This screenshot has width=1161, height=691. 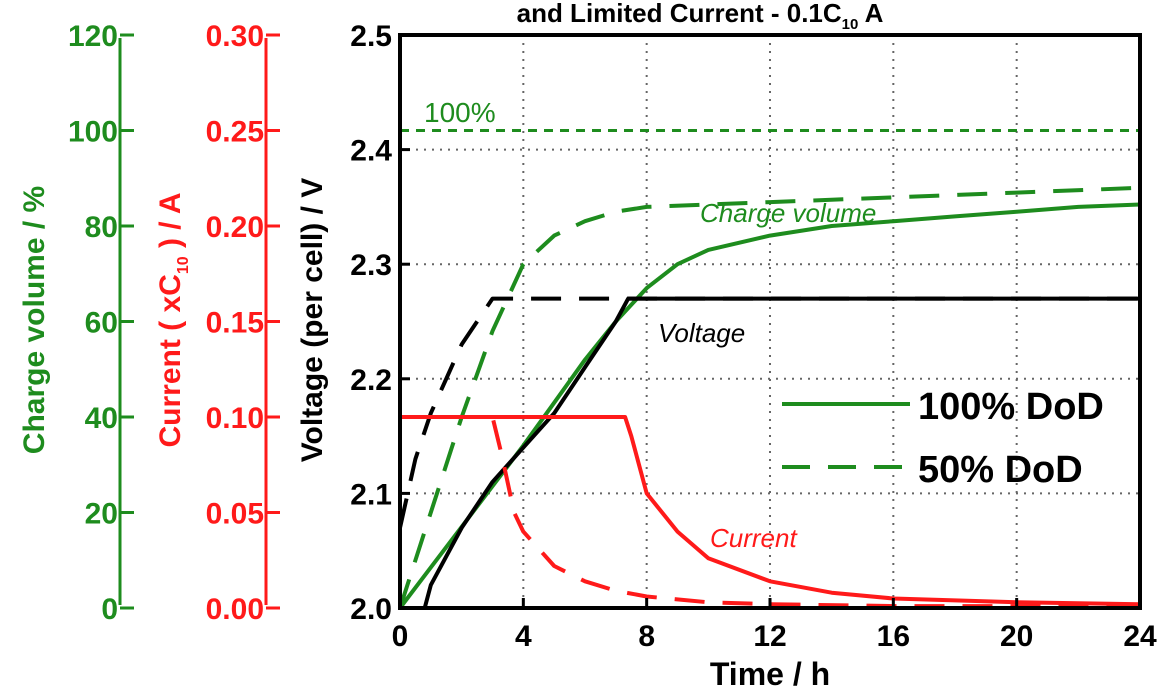 I want to click on current-tick-label: 0.20, so click(x=235, y=227).